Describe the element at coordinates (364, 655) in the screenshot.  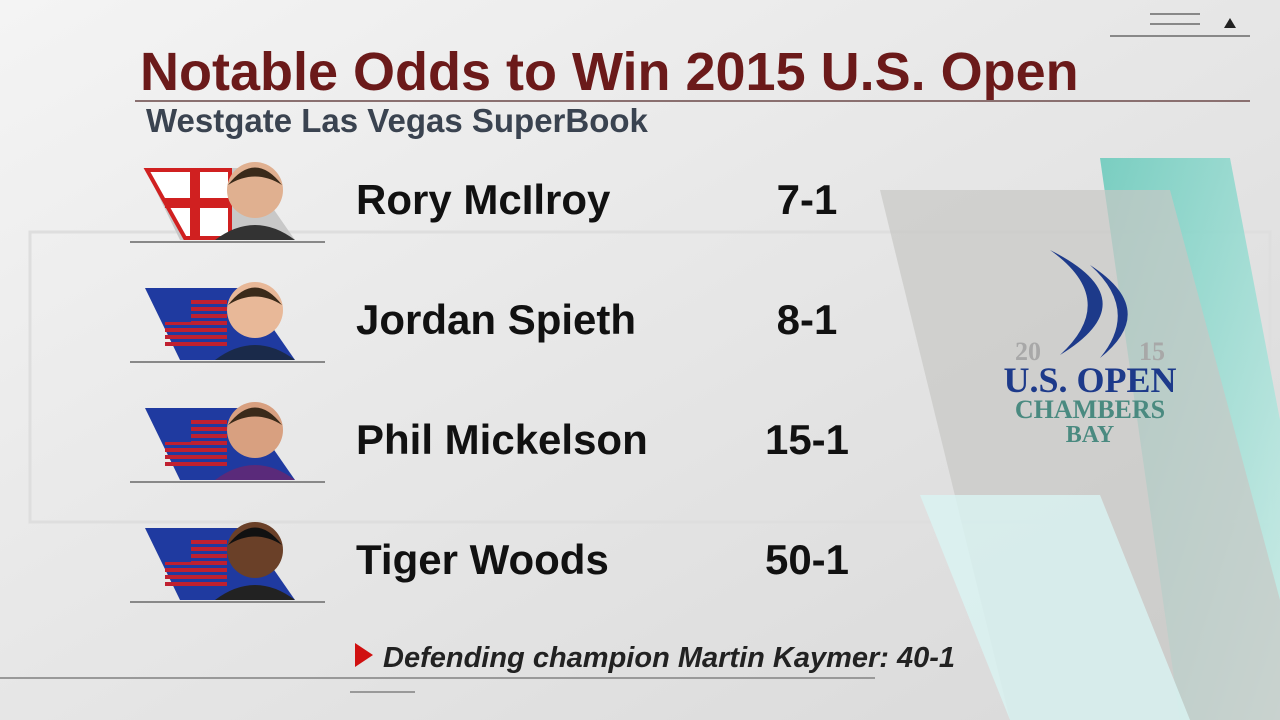
I see `footnote-arrow` at that location.